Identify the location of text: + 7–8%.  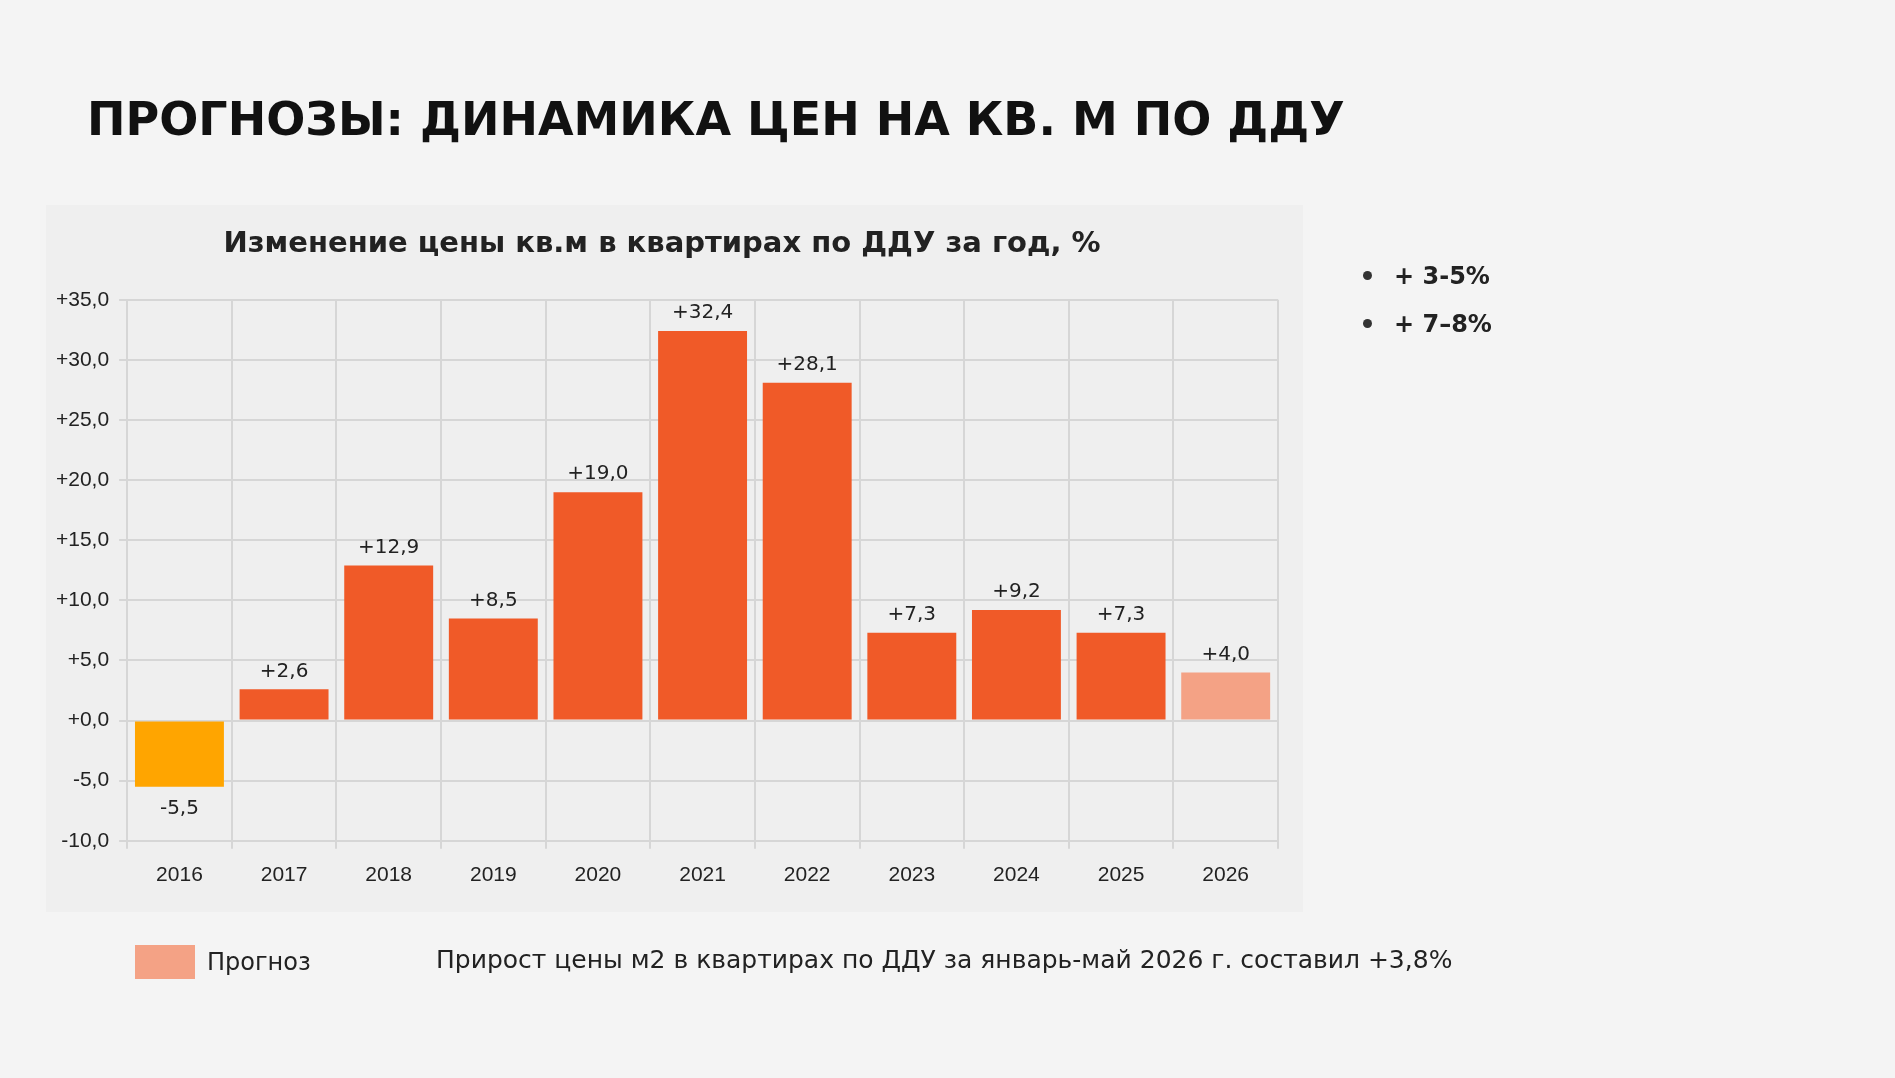
(1443, 324).